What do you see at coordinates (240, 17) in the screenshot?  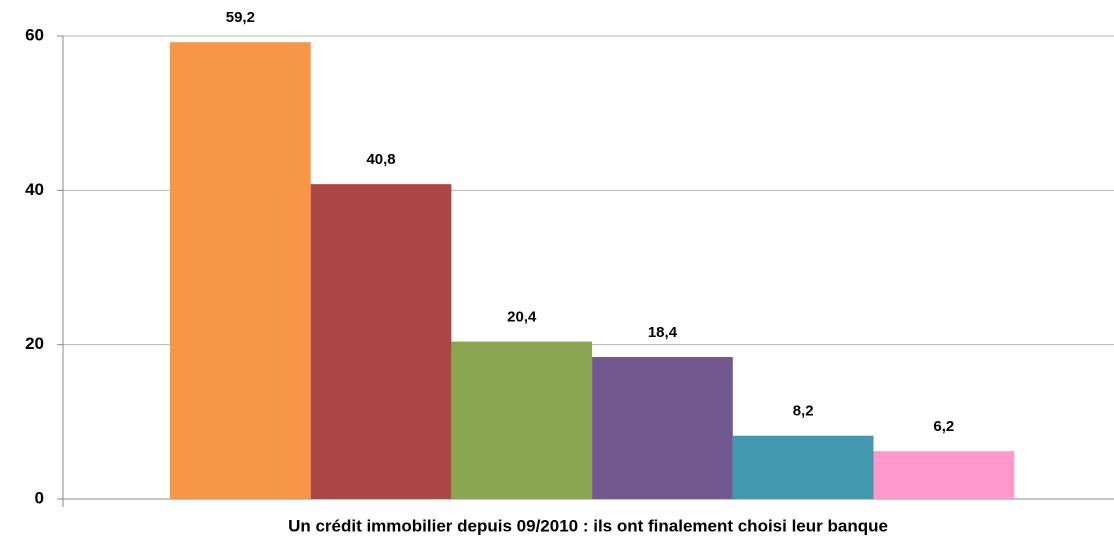 I see `value-label: 59,2` at bounding box center [240, 17].